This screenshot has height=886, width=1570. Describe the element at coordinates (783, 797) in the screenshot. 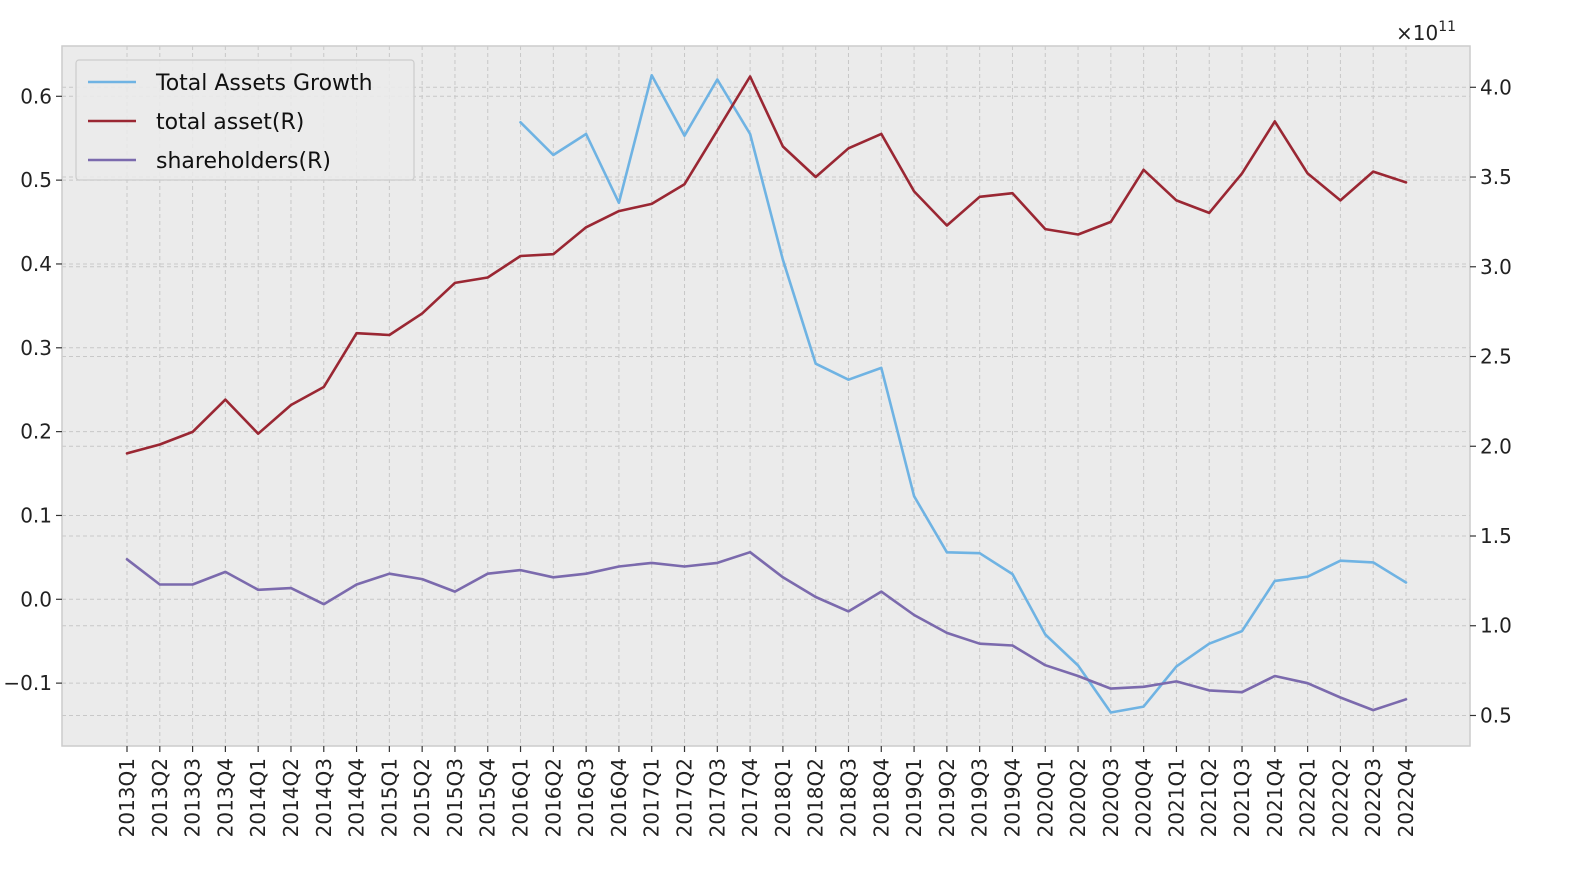

I see `x-tick-label: 2018Q1` at that location.